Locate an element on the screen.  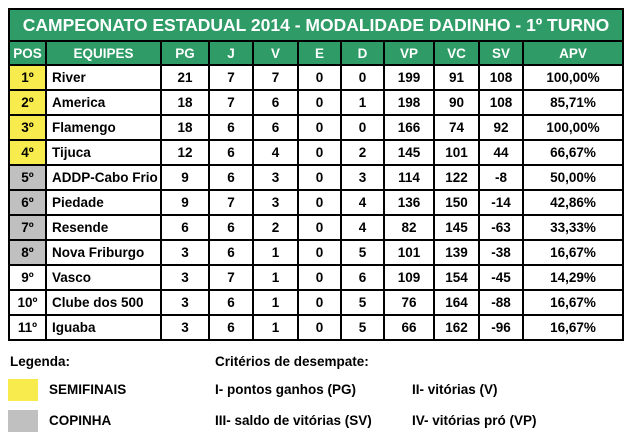
table-row: 1º River 21 7 7 0 0 199 91 108 100,00% is located at coordinates (316, 77).